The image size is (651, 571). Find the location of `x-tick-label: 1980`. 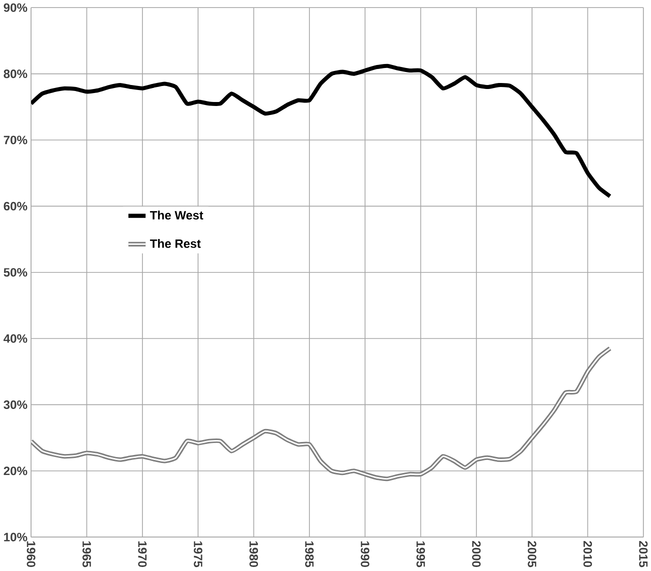

x-tick-label: 1980 is located at coordinates (253, 554).